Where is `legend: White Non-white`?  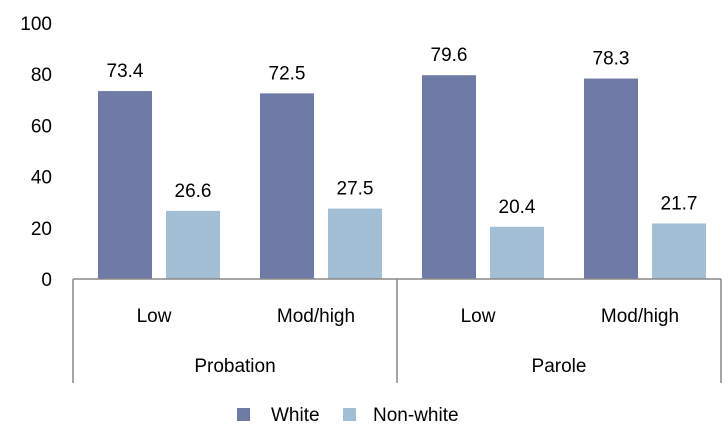
legend: White Non-white is located at coordinates (348, 415).